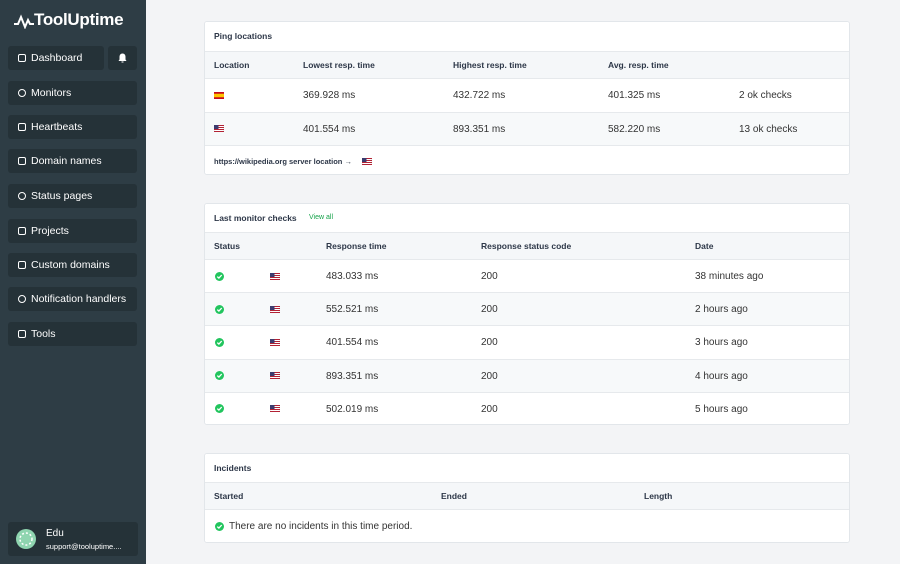  Describe the element at coordinates (454, 496) in the screenshot. I see `column-header: Ended` at that location.